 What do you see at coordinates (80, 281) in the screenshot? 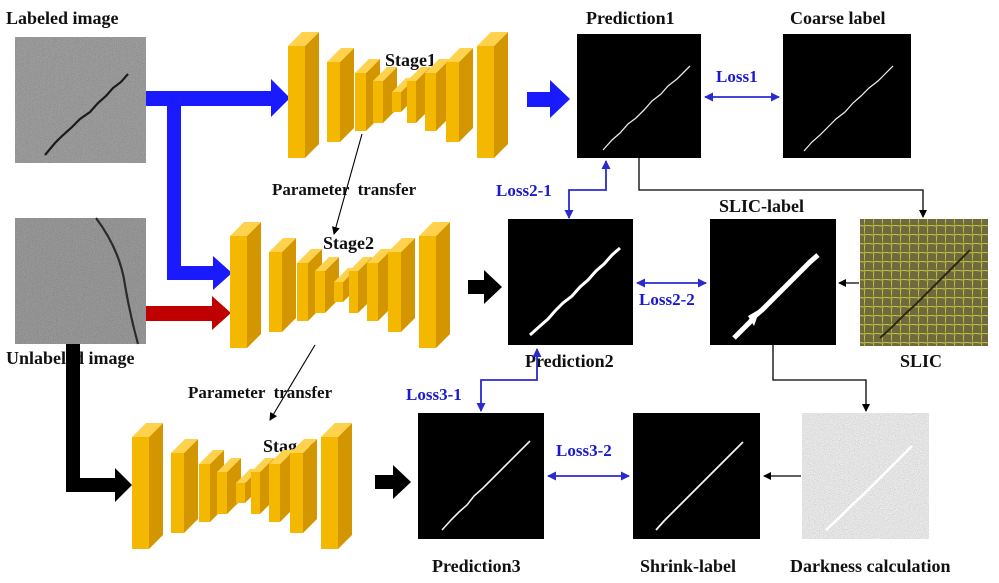
I see `unlabeled-image` at bounding box center [80, 281].